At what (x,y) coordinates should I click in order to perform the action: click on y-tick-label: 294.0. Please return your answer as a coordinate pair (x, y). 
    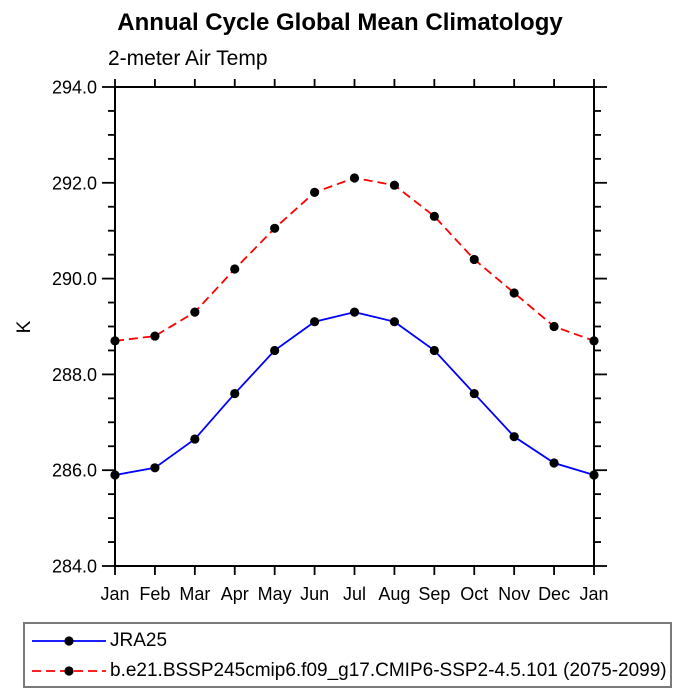
    Looking at the image, I should click on (74, 88).